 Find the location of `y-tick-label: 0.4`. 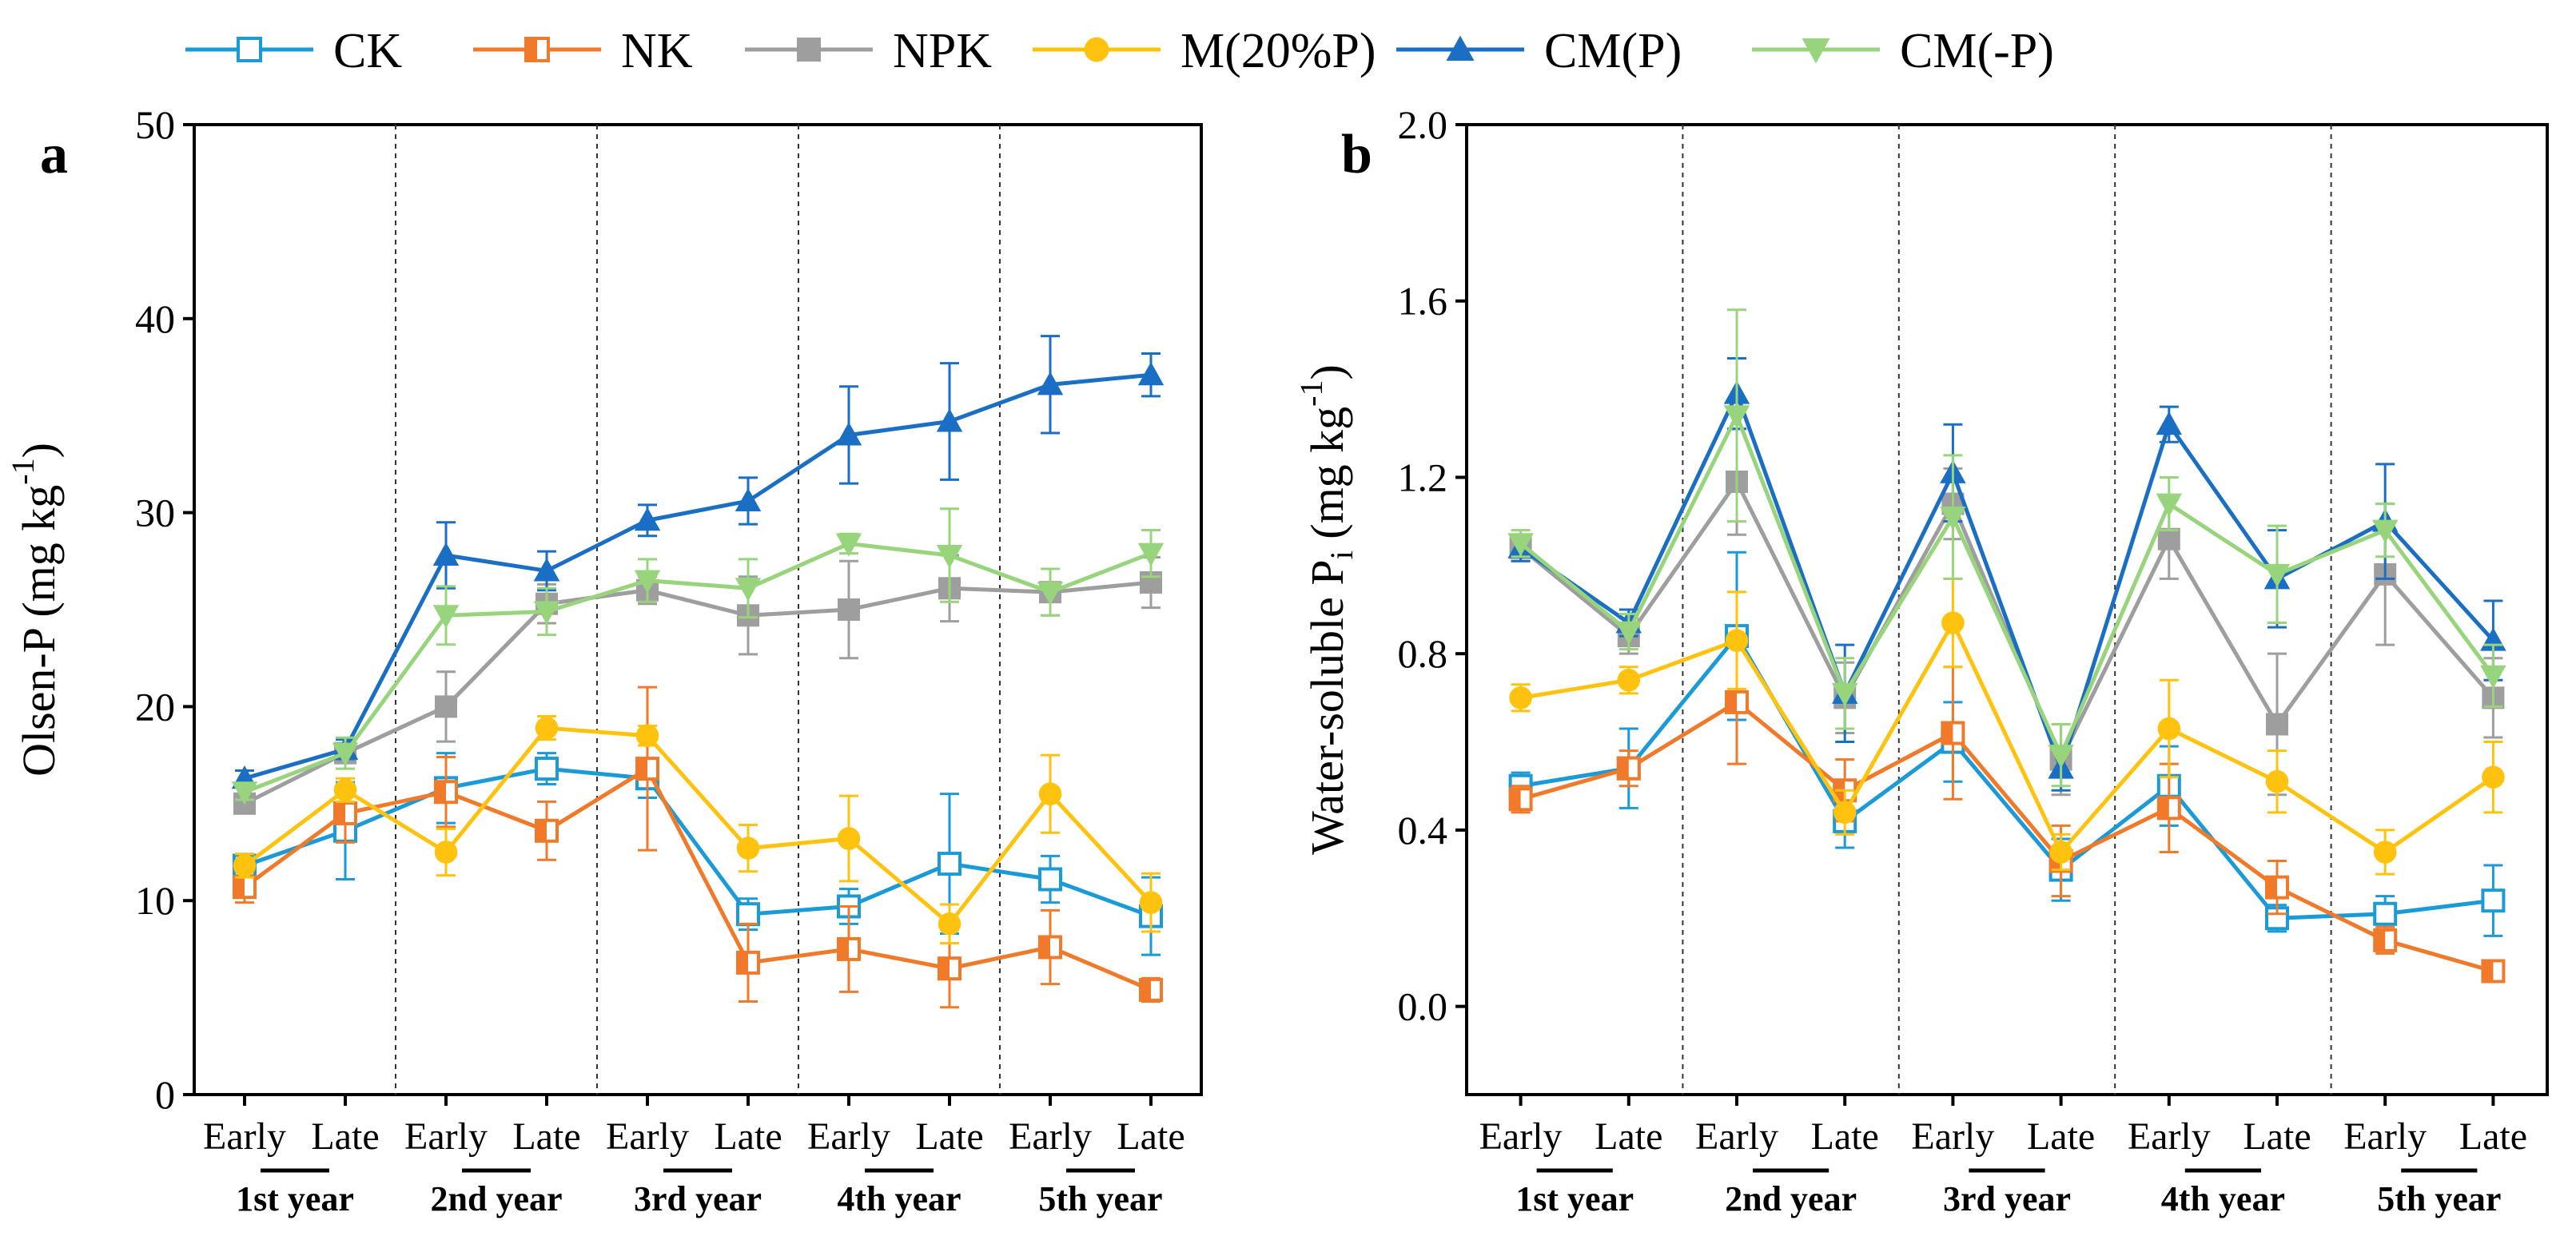

y-tick-label: 0.4 is located at coordinates (1423, 831).